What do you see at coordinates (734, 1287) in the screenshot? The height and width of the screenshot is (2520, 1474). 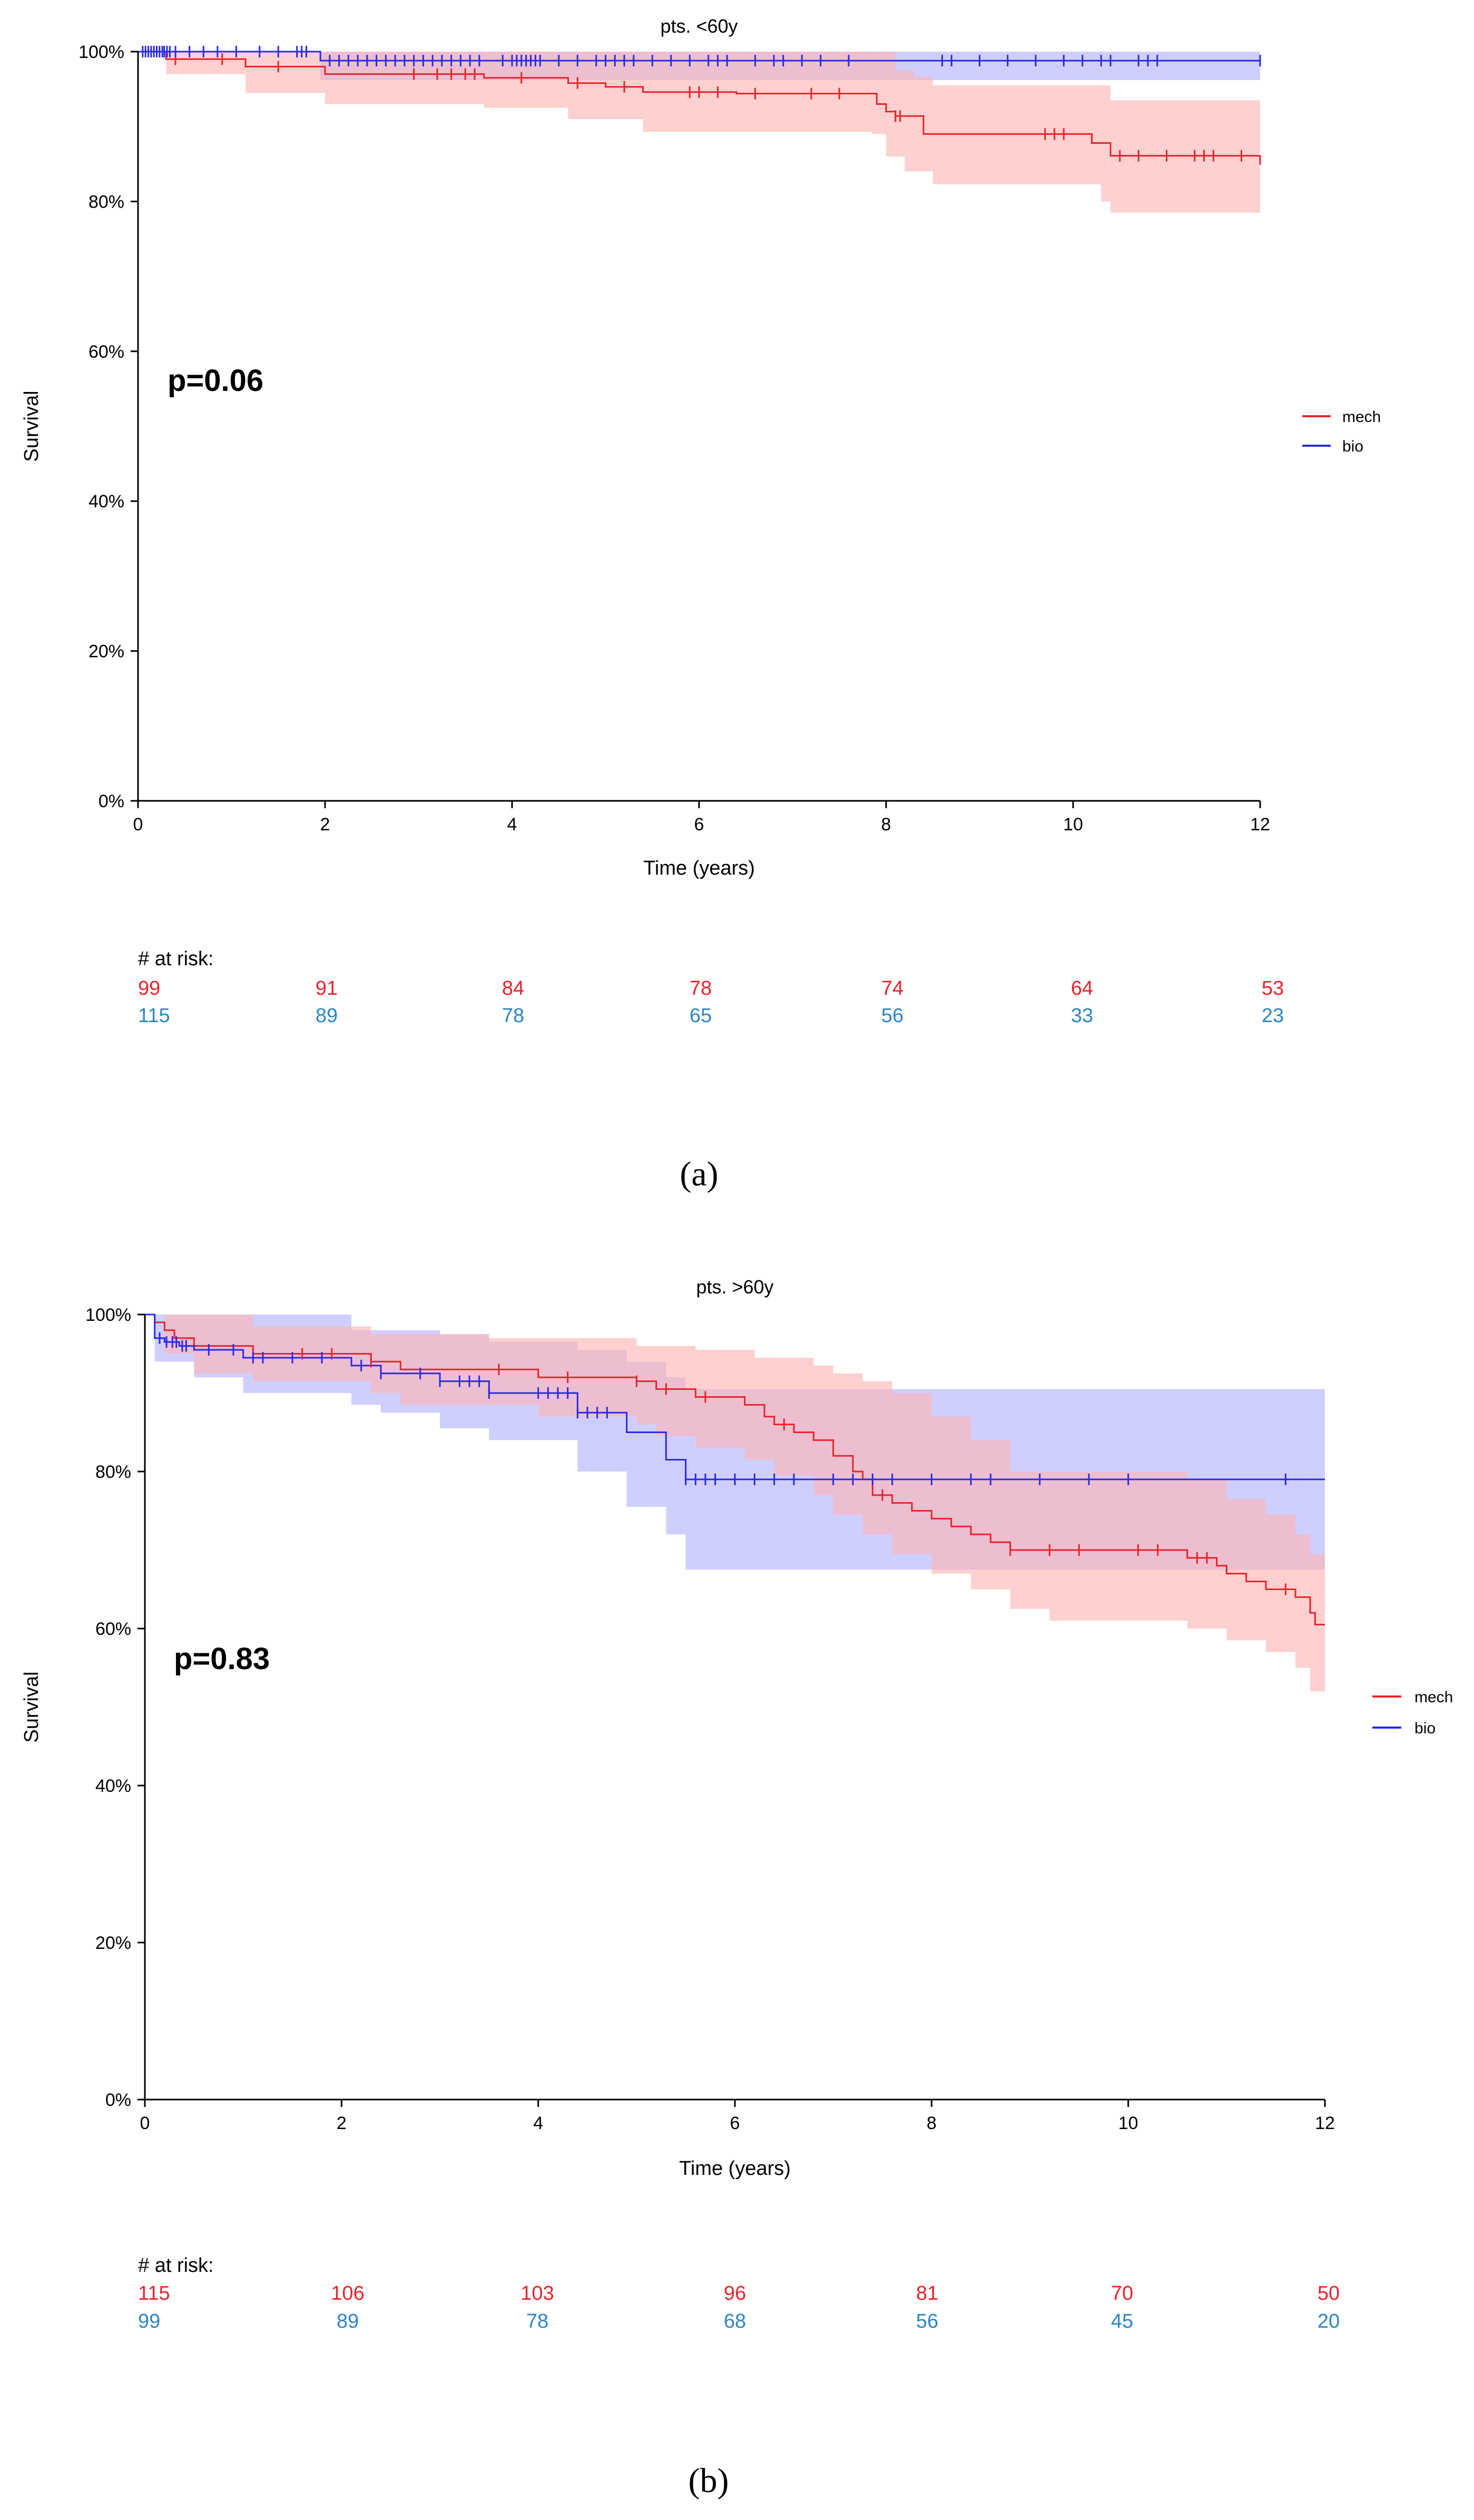 I see `panel-b-title: pts. >60y` at bounding box center [734, 1287].